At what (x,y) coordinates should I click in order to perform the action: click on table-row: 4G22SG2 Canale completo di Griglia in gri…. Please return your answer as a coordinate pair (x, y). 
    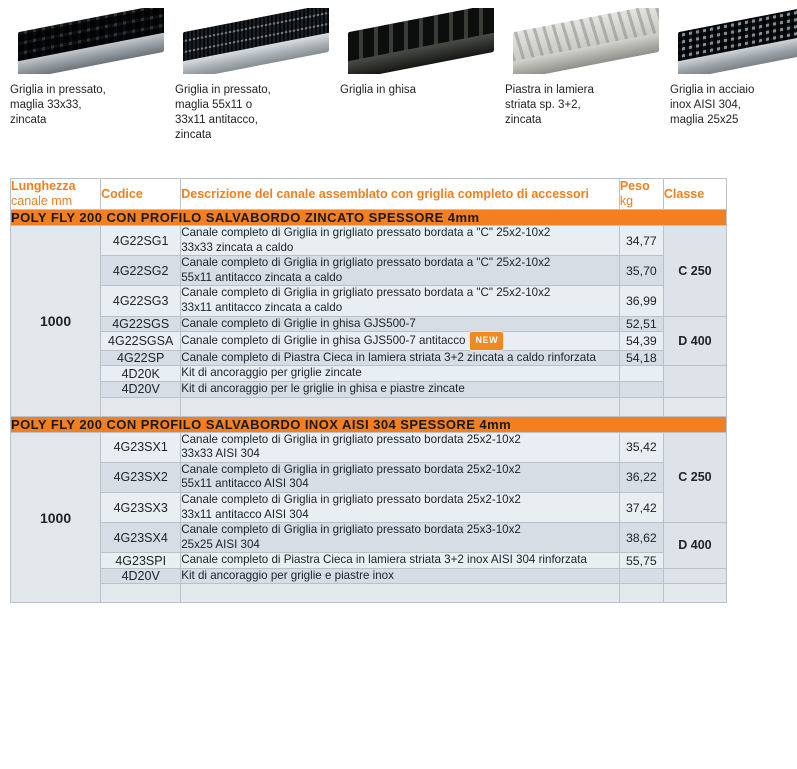
    Looking at the image, I should click on (369, 271).